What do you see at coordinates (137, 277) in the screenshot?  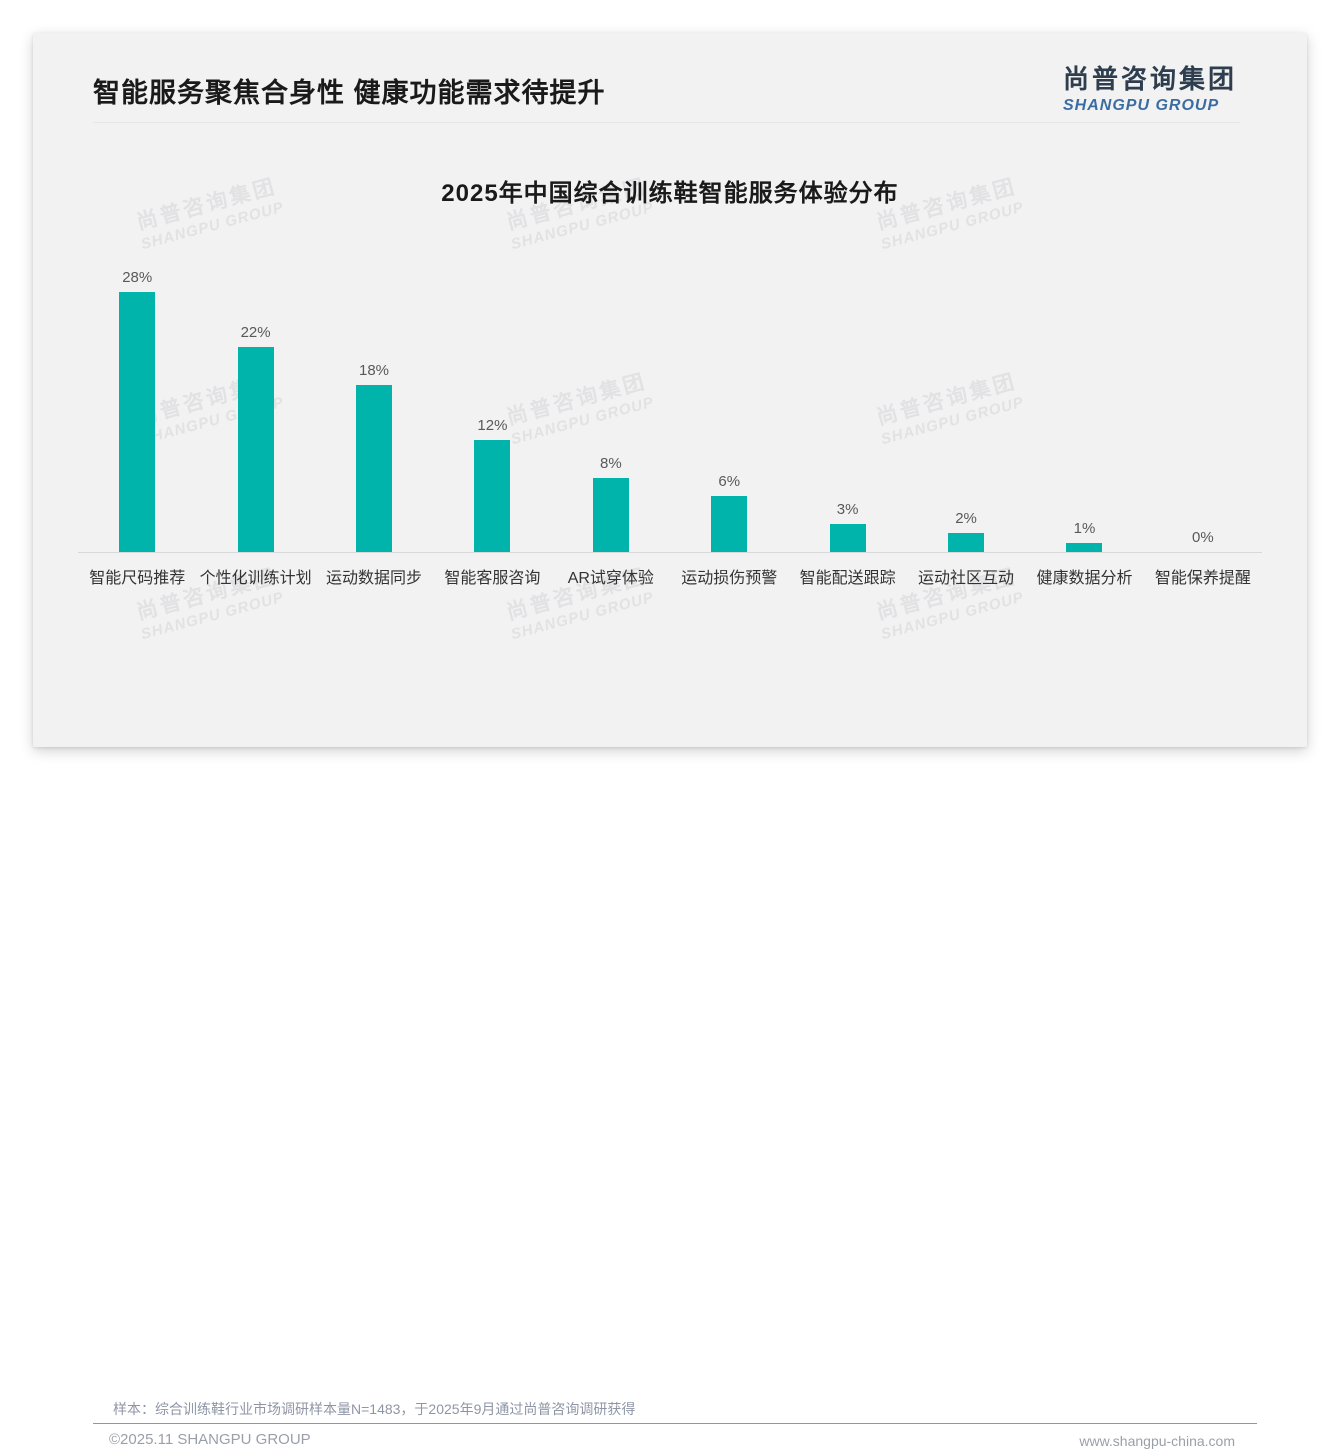 I see `bar-value-label: 28%` at bounding box center [137, 277].